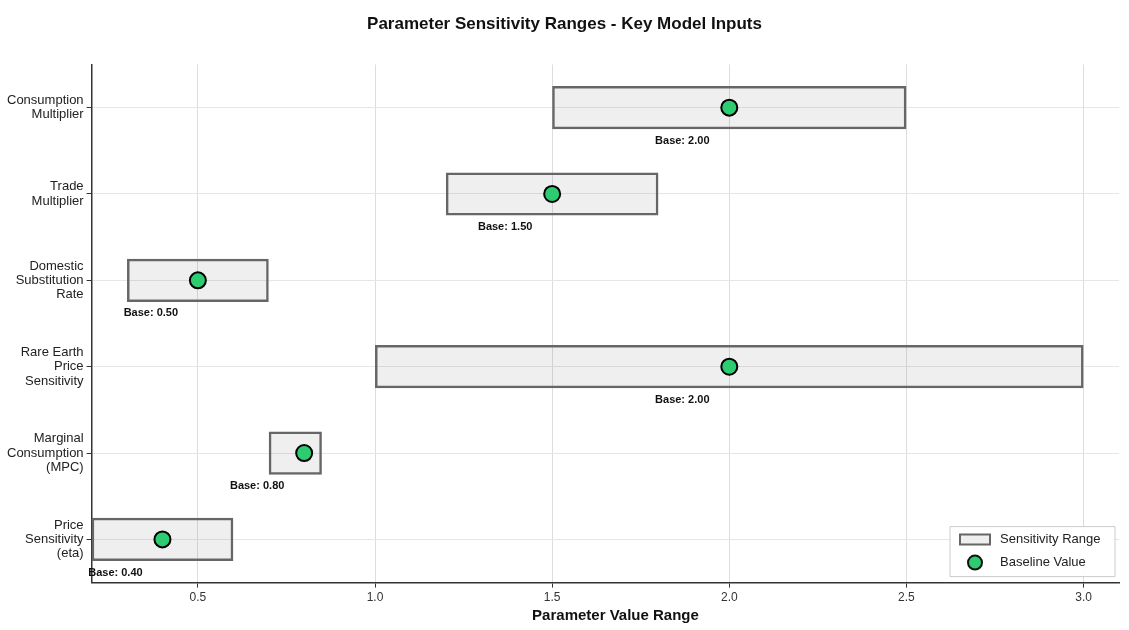 The height and width of the screenshot is (630, 1129). What do you see at coordinates (52, 365) in the screenshot?
I see `y-tick-label: Rare Earth Price Sensitivity` at bounding box center [52, 365].